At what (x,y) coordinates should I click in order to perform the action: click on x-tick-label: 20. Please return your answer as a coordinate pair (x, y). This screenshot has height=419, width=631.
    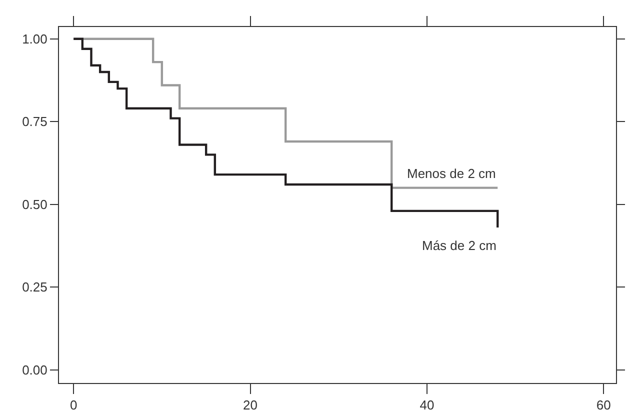
    Looking at the image, I should click on (250, 405).